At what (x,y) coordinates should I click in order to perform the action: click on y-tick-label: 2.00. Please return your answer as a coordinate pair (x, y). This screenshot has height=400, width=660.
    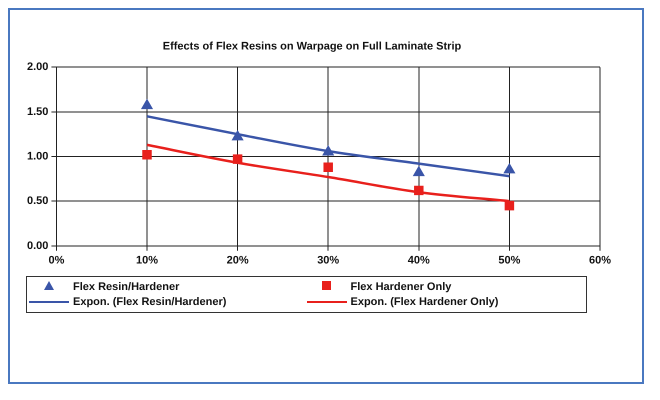
    Looking at the image, I should click on (37, 67).